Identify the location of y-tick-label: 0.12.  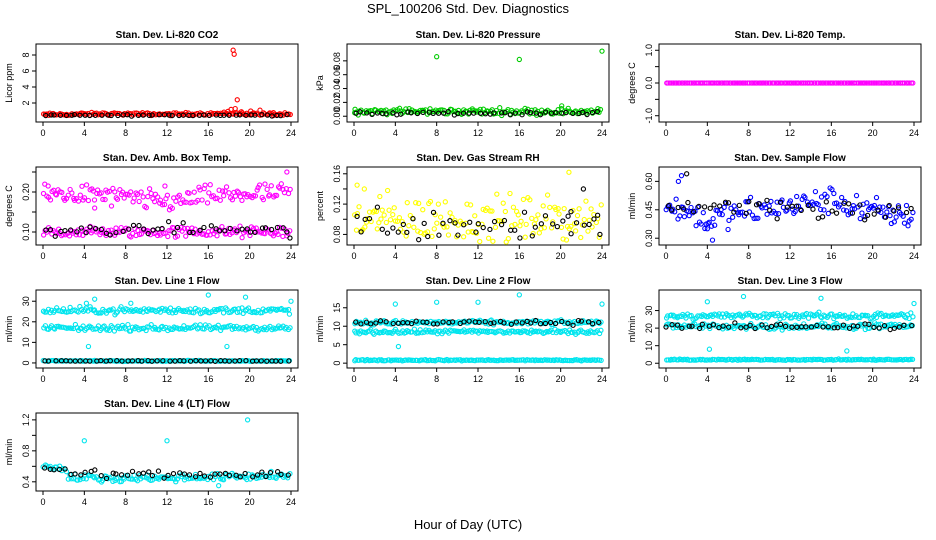
(337, 204).